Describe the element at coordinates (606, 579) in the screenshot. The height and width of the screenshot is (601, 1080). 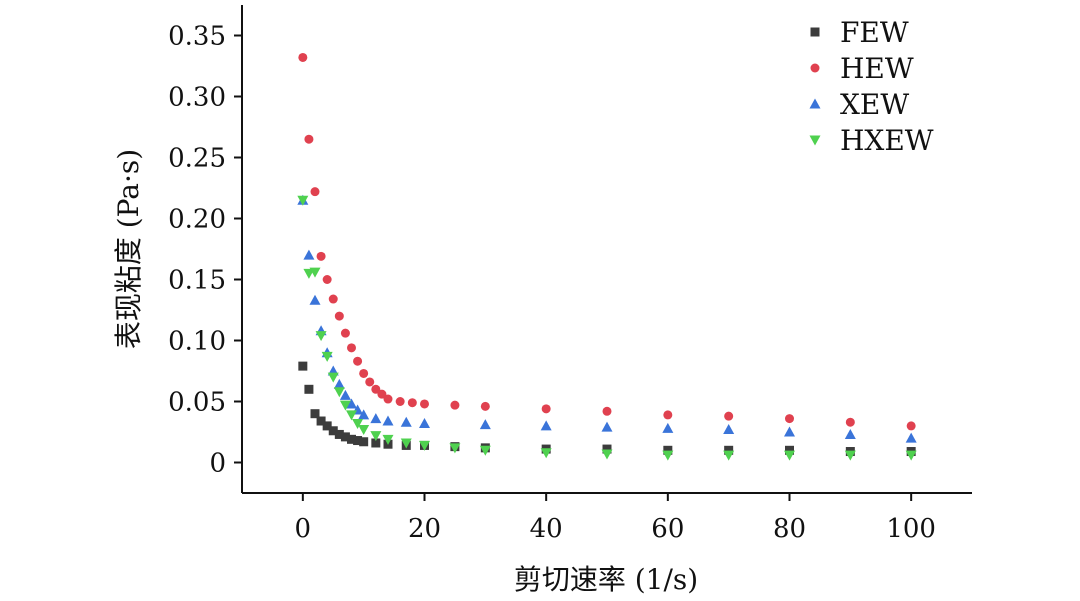
I see `x-axis-title: 剪切速率 (1/s)` at that location.